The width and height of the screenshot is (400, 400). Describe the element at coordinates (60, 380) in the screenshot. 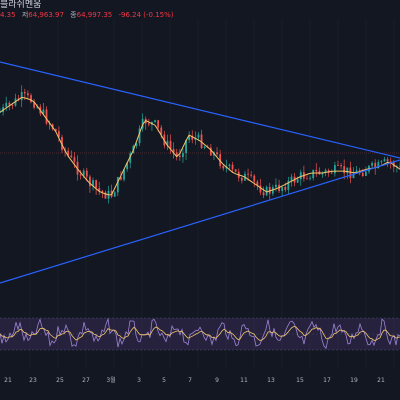

I see `x-tick-label: 25` at that location.